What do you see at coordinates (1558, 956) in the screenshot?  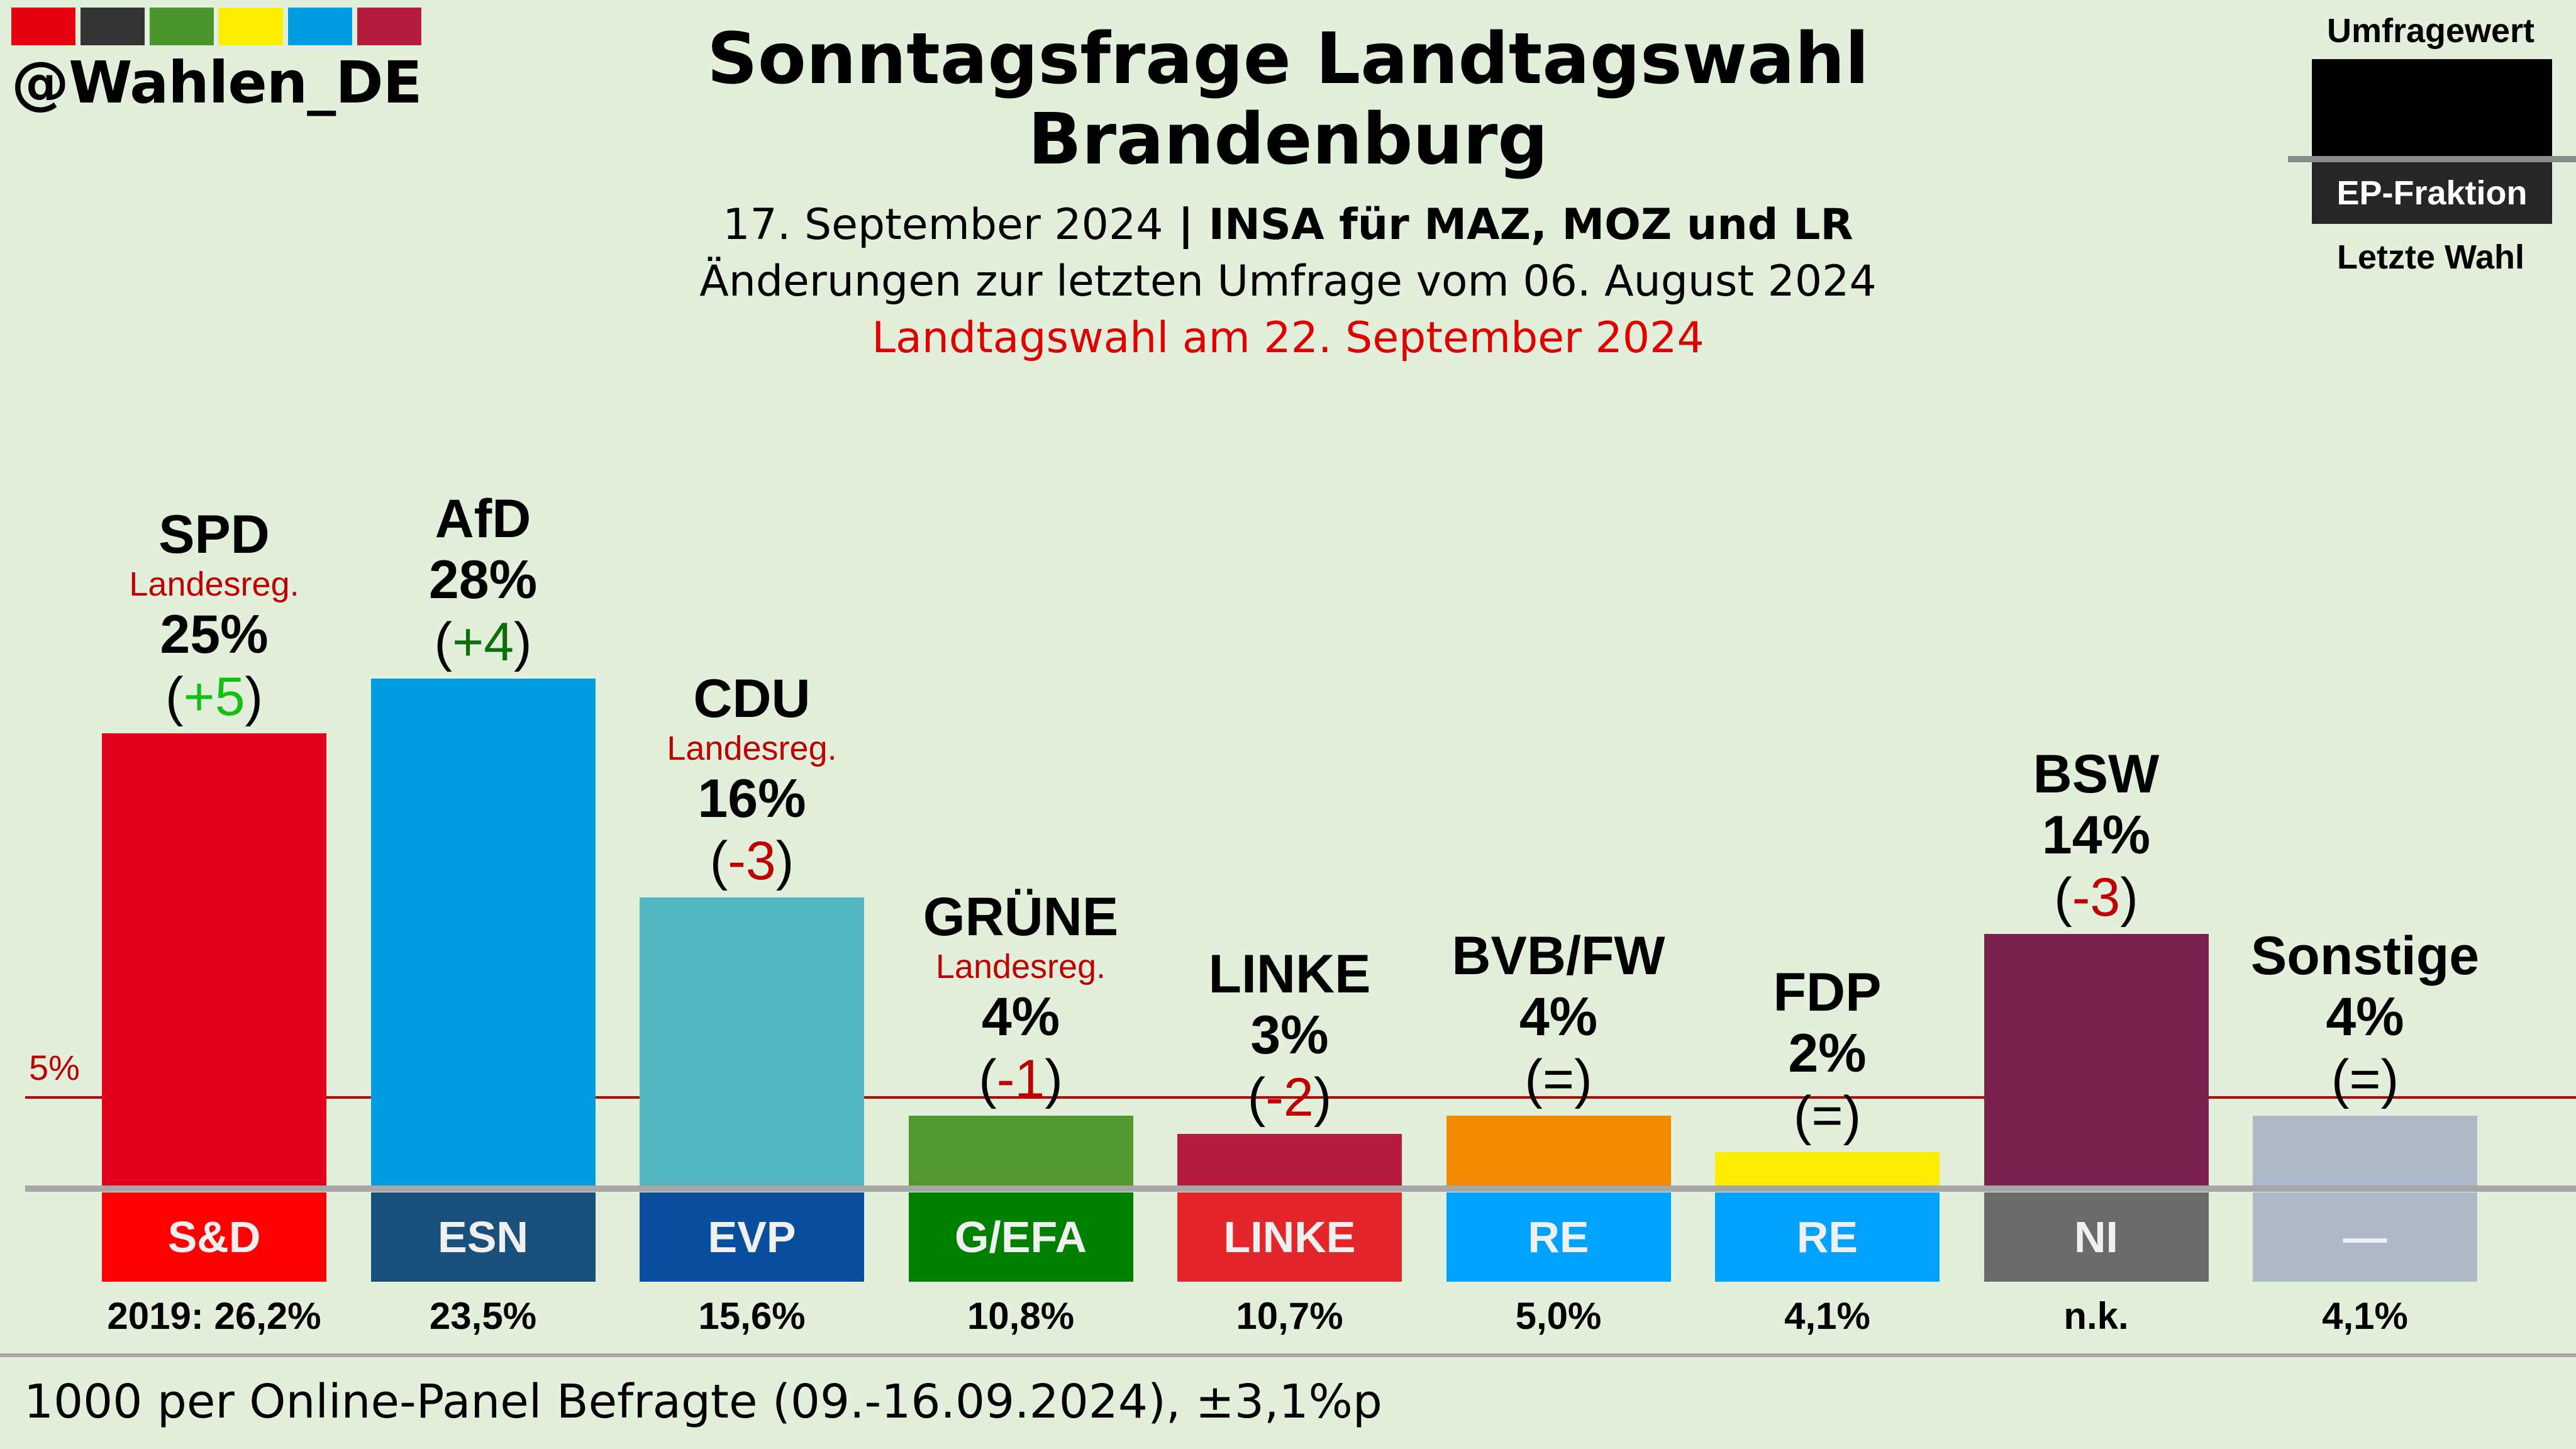 I see `party-name: BVB/FW` at bounding box center [1558, 956].